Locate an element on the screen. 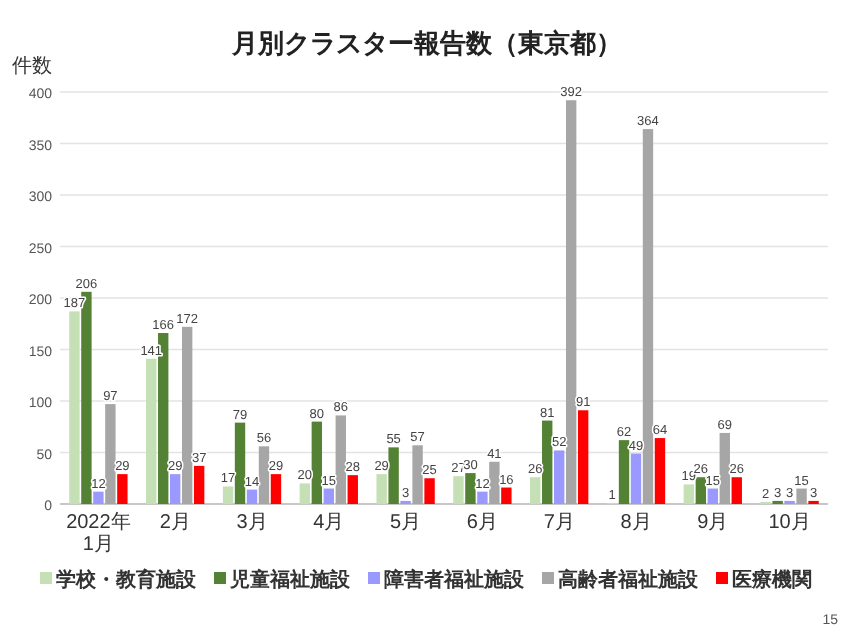 The height and width of the screenshot is (640, 854). x-tick-label: 7月 is located at coordinates (559, 523).